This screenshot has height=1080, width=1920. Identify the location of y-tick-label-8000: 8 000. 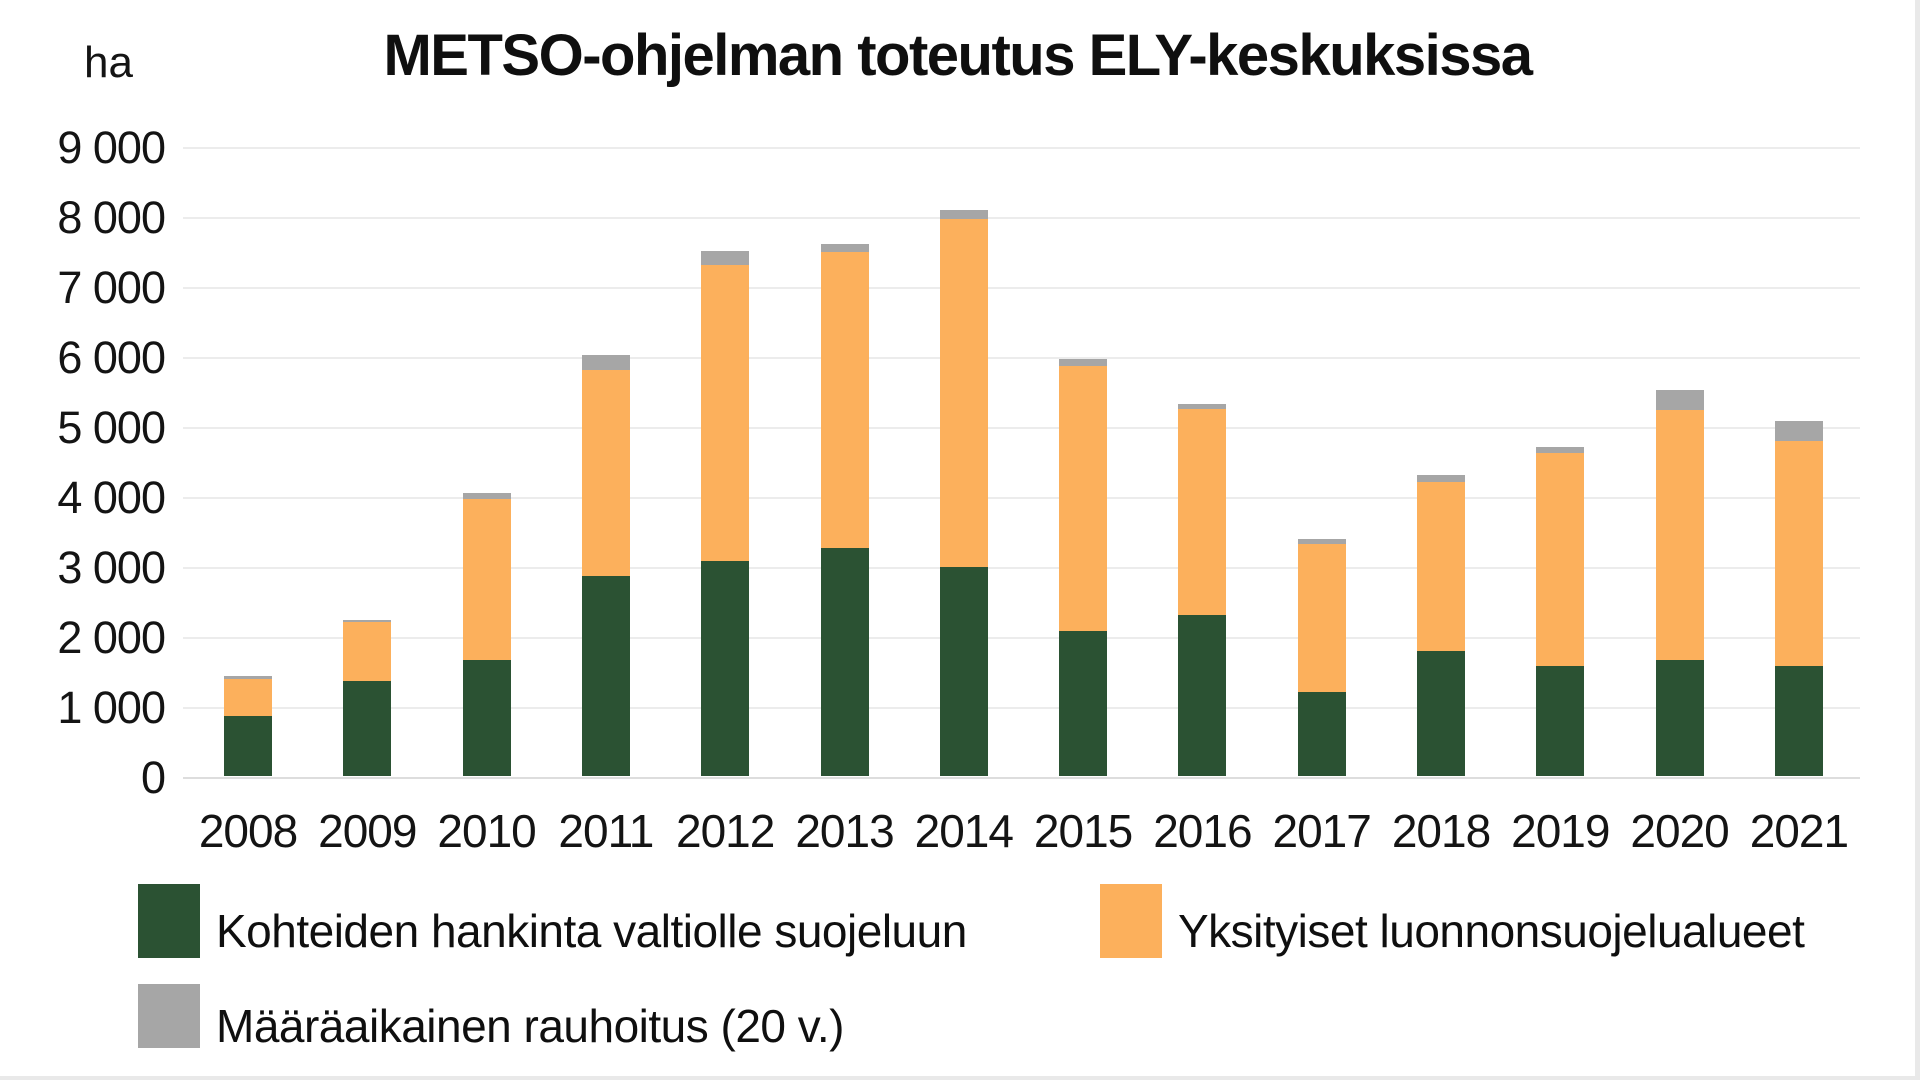
(111, 217).